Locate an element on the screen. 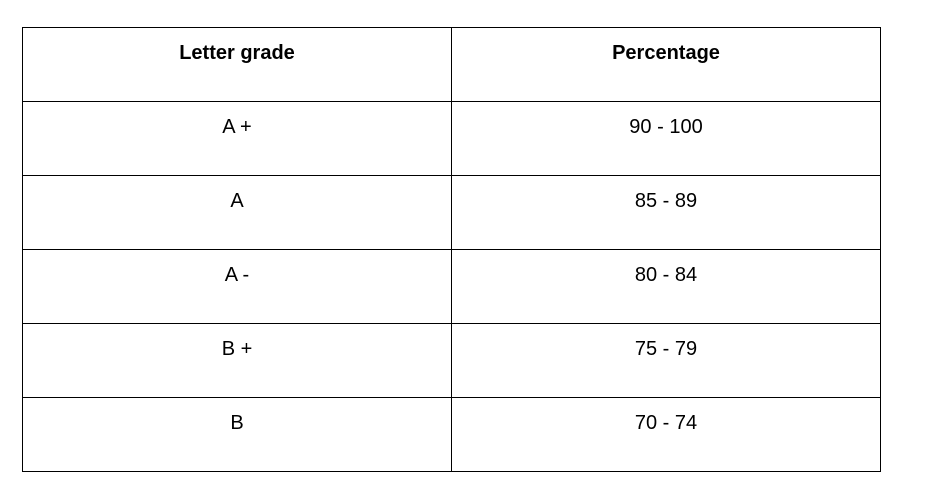  cell-text: 85 - 89 is located at coordinates (666, 201).